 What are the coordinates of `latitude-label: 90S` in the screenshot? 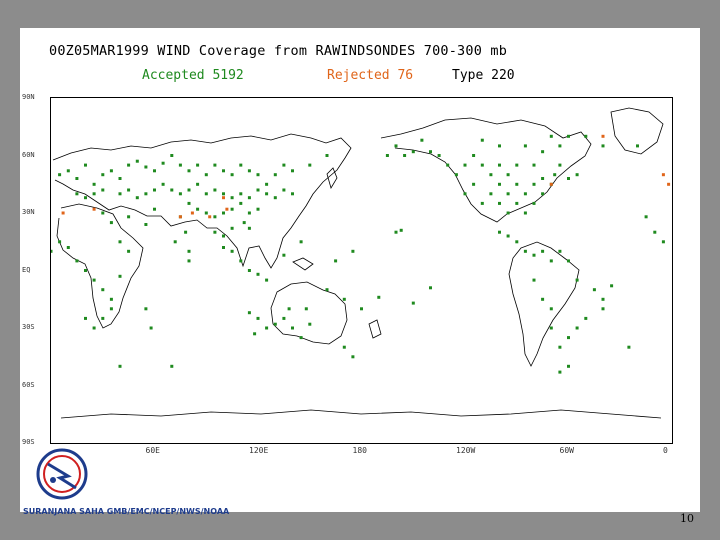 It's located at (28, 442).